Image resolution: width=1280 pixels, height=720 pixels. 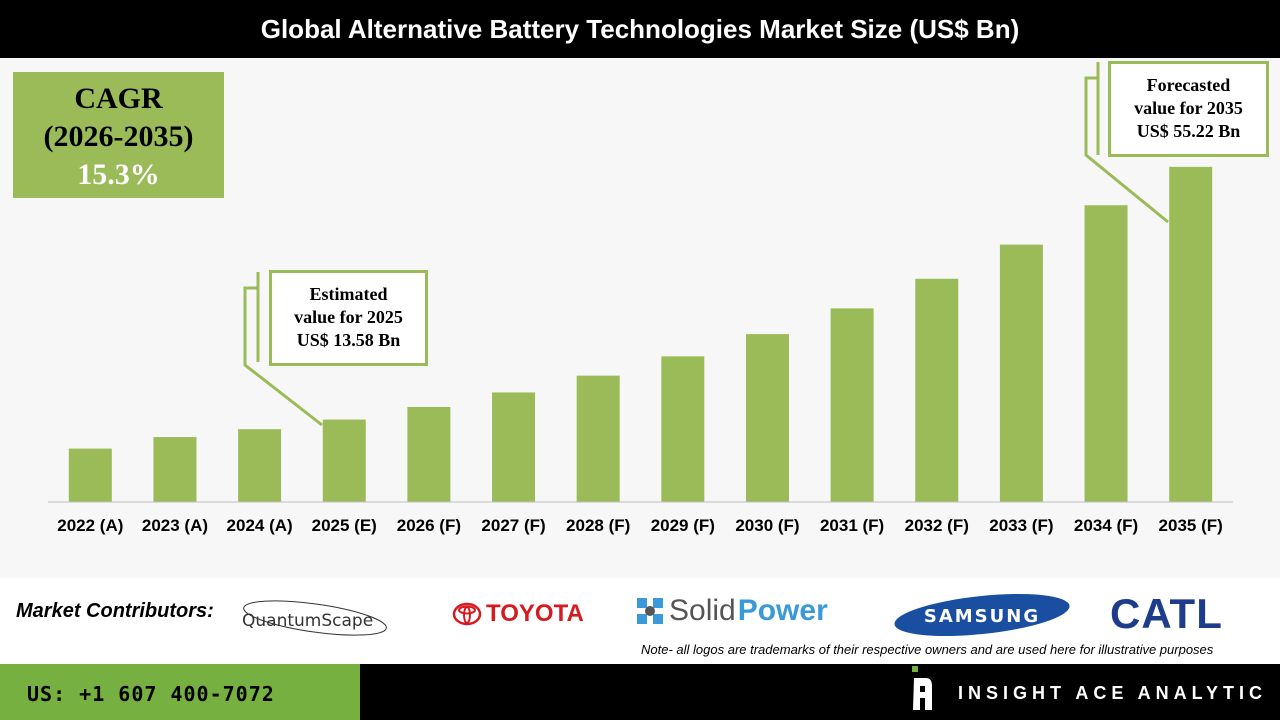 I want to click on catl-logo: CATL, so click(x=1166, y=613).